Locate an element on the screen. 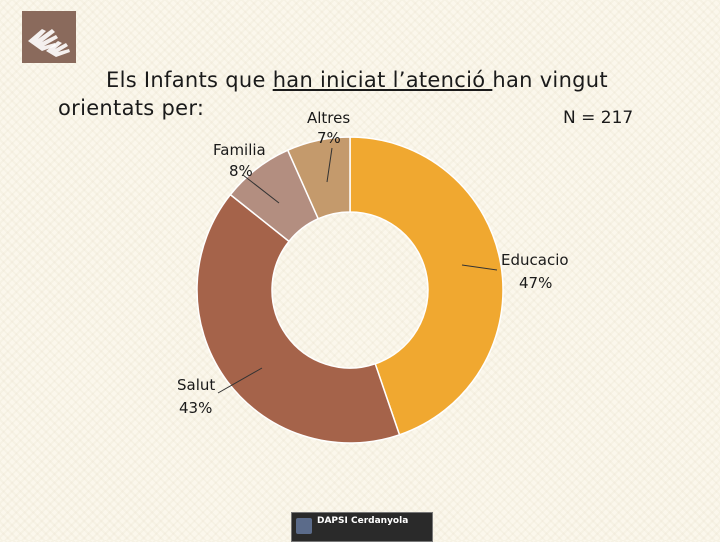 The height and width of the screenshot is (542, 720). title-part-1: Els Infants que is located at coordinates (189, 80).